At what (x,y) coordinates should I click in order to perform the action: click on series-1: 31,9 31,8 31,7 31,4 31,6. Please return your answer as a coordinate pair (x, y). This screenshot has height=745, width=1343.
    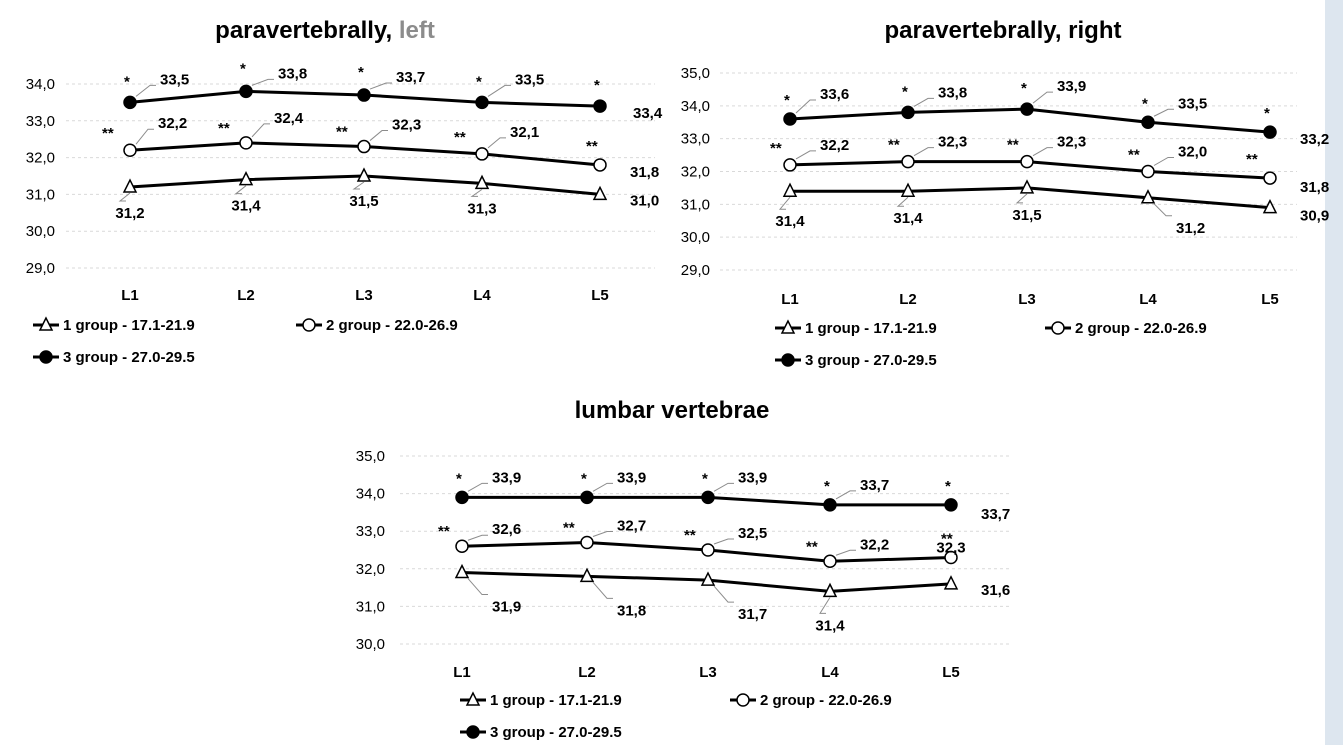
    Looking at the image, I should click on (732, 598).